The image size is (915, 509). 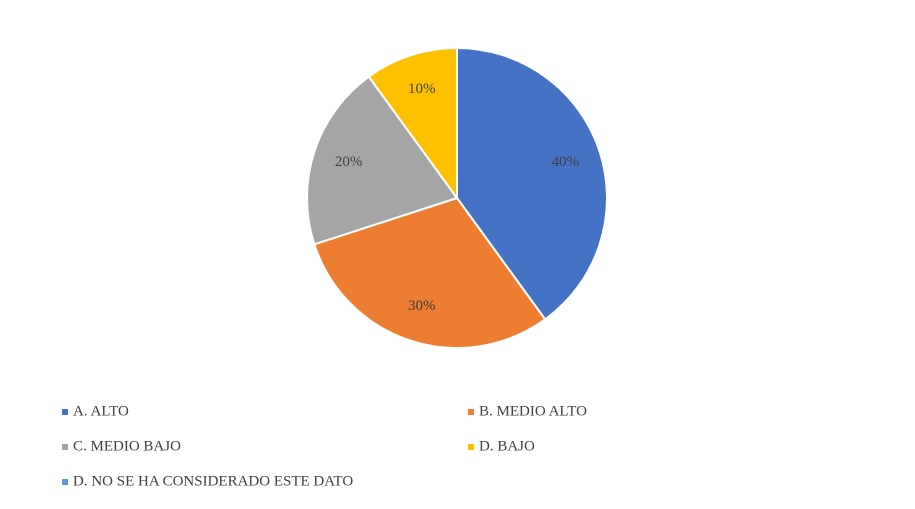 What do you see at coordinates (533, 411) in the screenshot?
I see `legend-label: B. MEDIO ALTO` at bounding box center [533, 411].